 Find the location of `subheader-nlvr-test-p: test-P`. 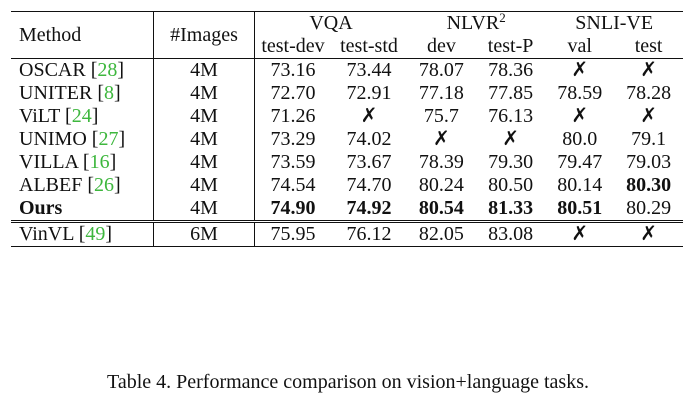

subheader-nlvr-test-p: test-P is located at coordinates (510, 47).